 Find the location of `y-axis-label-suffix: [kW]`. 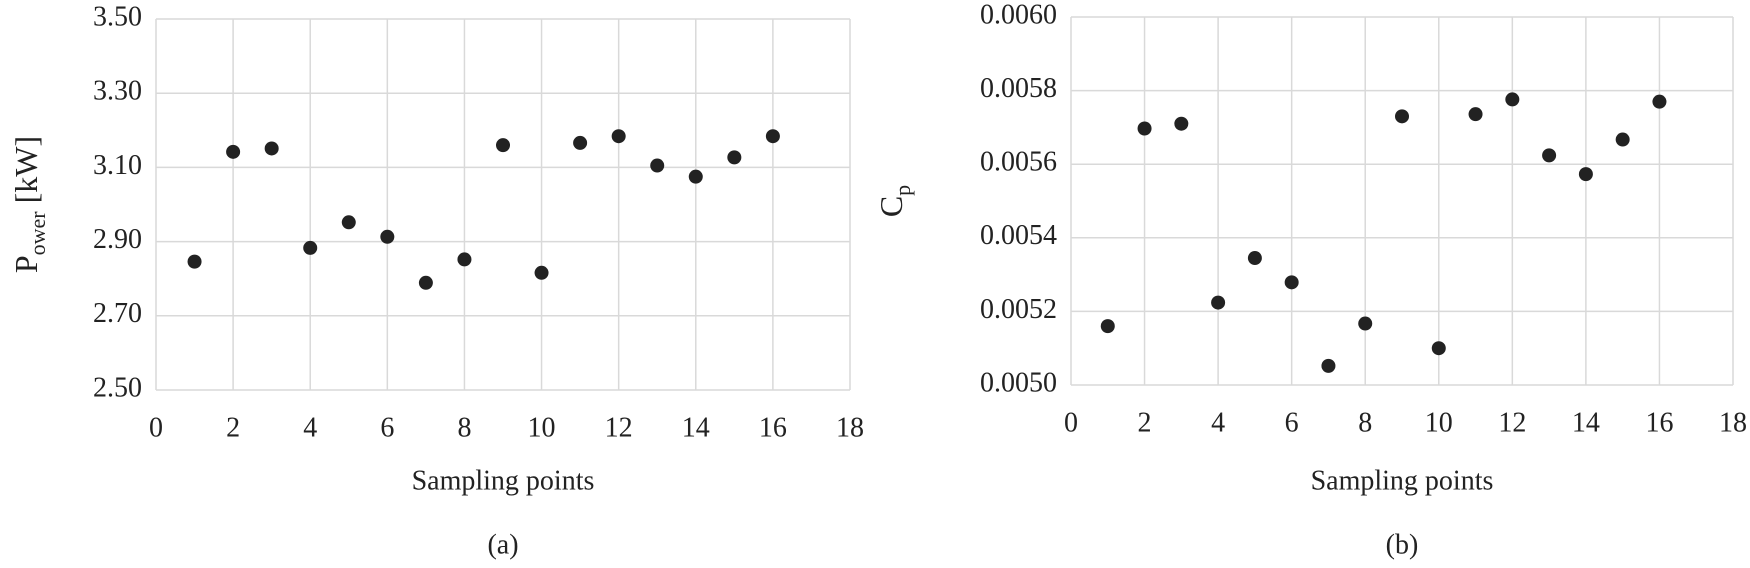

y-axis-label-suffix: [kW] is located at coordinates (26, 174).